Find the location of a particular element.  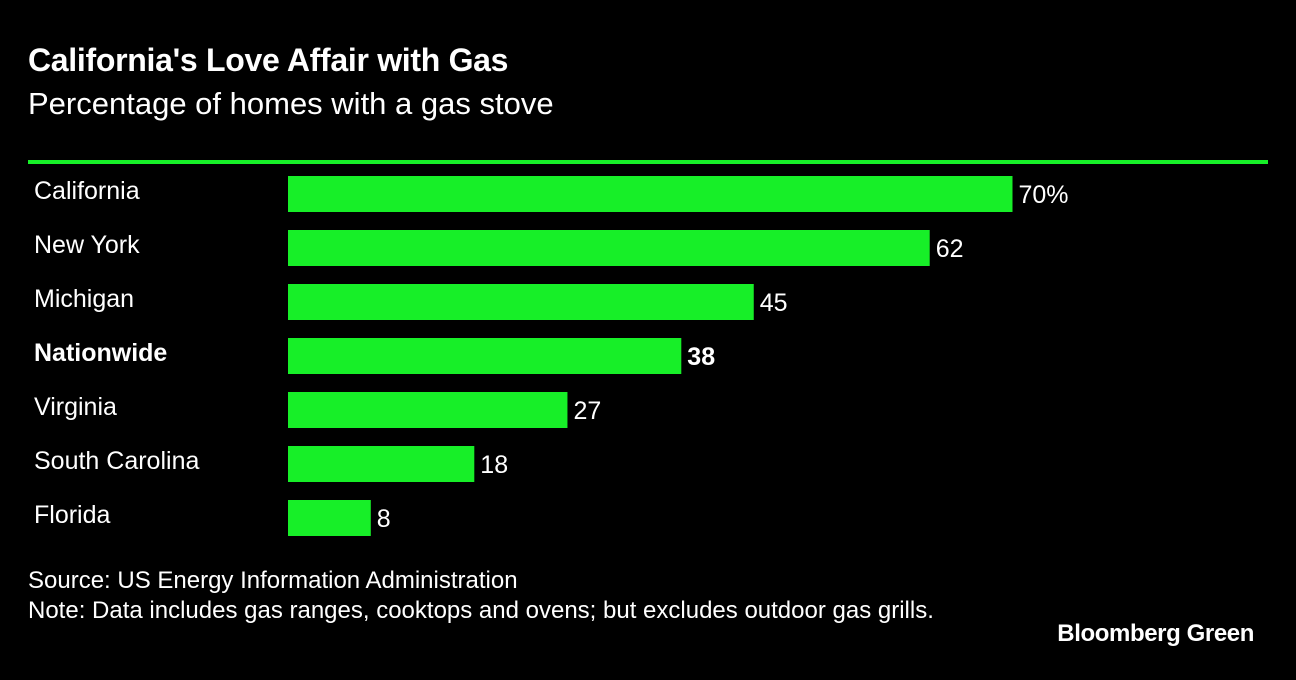

value-label: 18 is located at coordinates (494, 465).